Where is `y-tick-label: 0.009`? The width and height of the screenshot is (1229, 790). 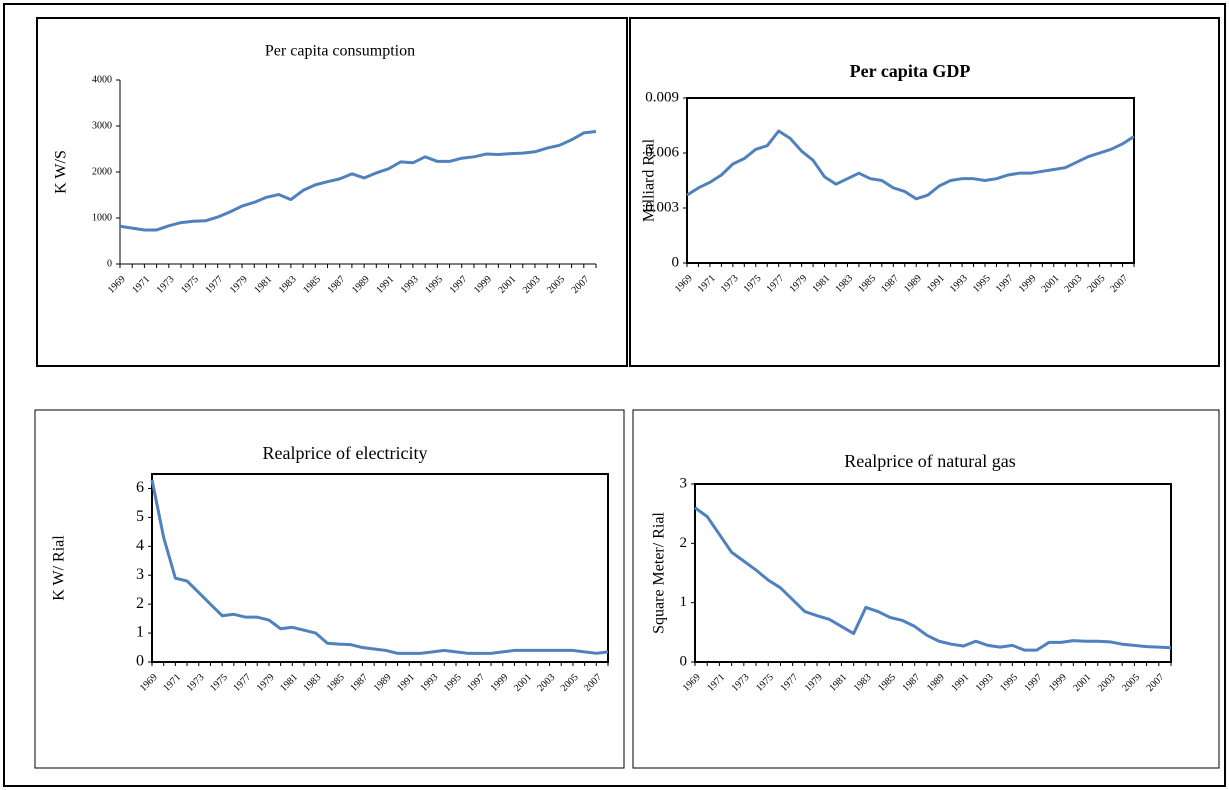 y-tick-label: 0.009 is located at coordinates (662, 97).